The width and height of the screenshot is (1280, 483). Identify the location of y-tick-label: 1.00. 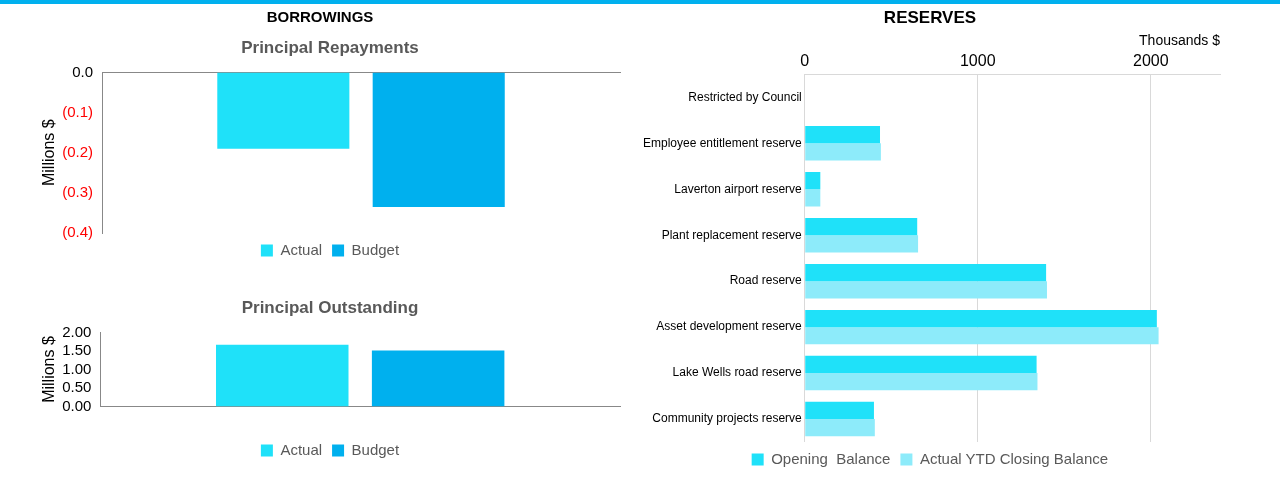
(77, 368).